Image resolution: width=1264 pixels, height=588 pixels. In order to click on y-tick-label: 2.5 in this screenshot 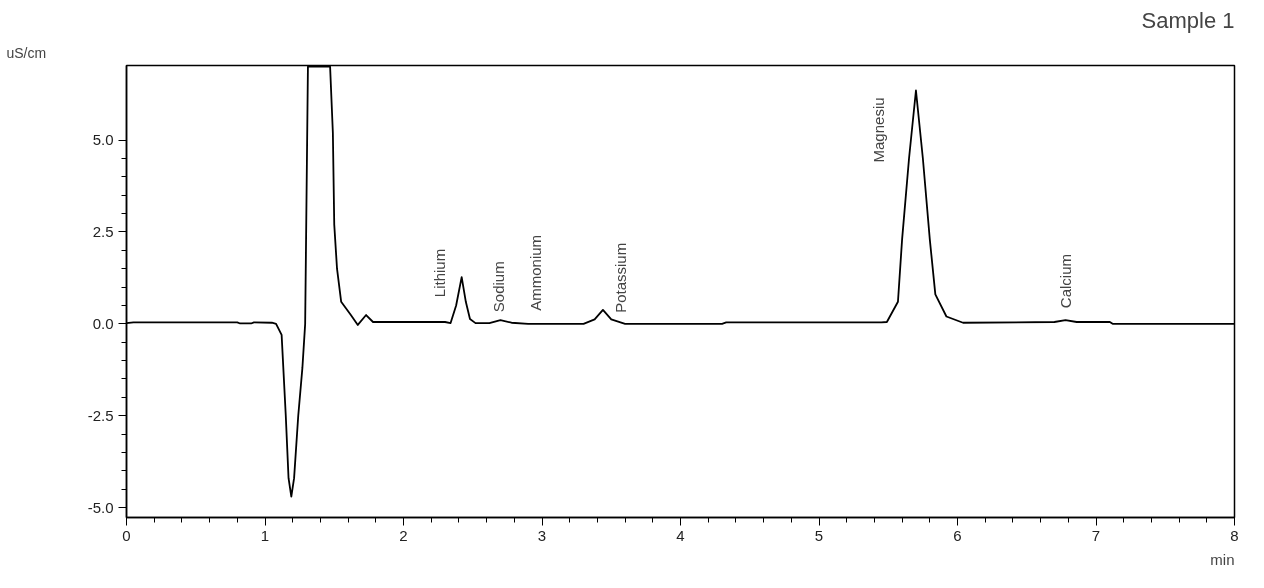, I will do `click(103, 231)`.